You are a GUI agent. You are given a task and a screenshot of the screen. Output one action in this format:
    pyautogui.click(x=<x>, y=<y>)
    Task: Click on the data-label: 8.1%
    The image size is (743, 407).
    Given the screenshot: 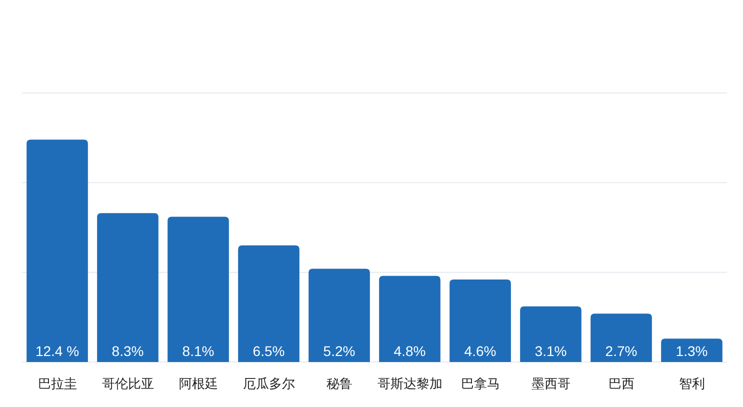 What is the action you would take?
    pyautogui.click(x=198, y=351)
    